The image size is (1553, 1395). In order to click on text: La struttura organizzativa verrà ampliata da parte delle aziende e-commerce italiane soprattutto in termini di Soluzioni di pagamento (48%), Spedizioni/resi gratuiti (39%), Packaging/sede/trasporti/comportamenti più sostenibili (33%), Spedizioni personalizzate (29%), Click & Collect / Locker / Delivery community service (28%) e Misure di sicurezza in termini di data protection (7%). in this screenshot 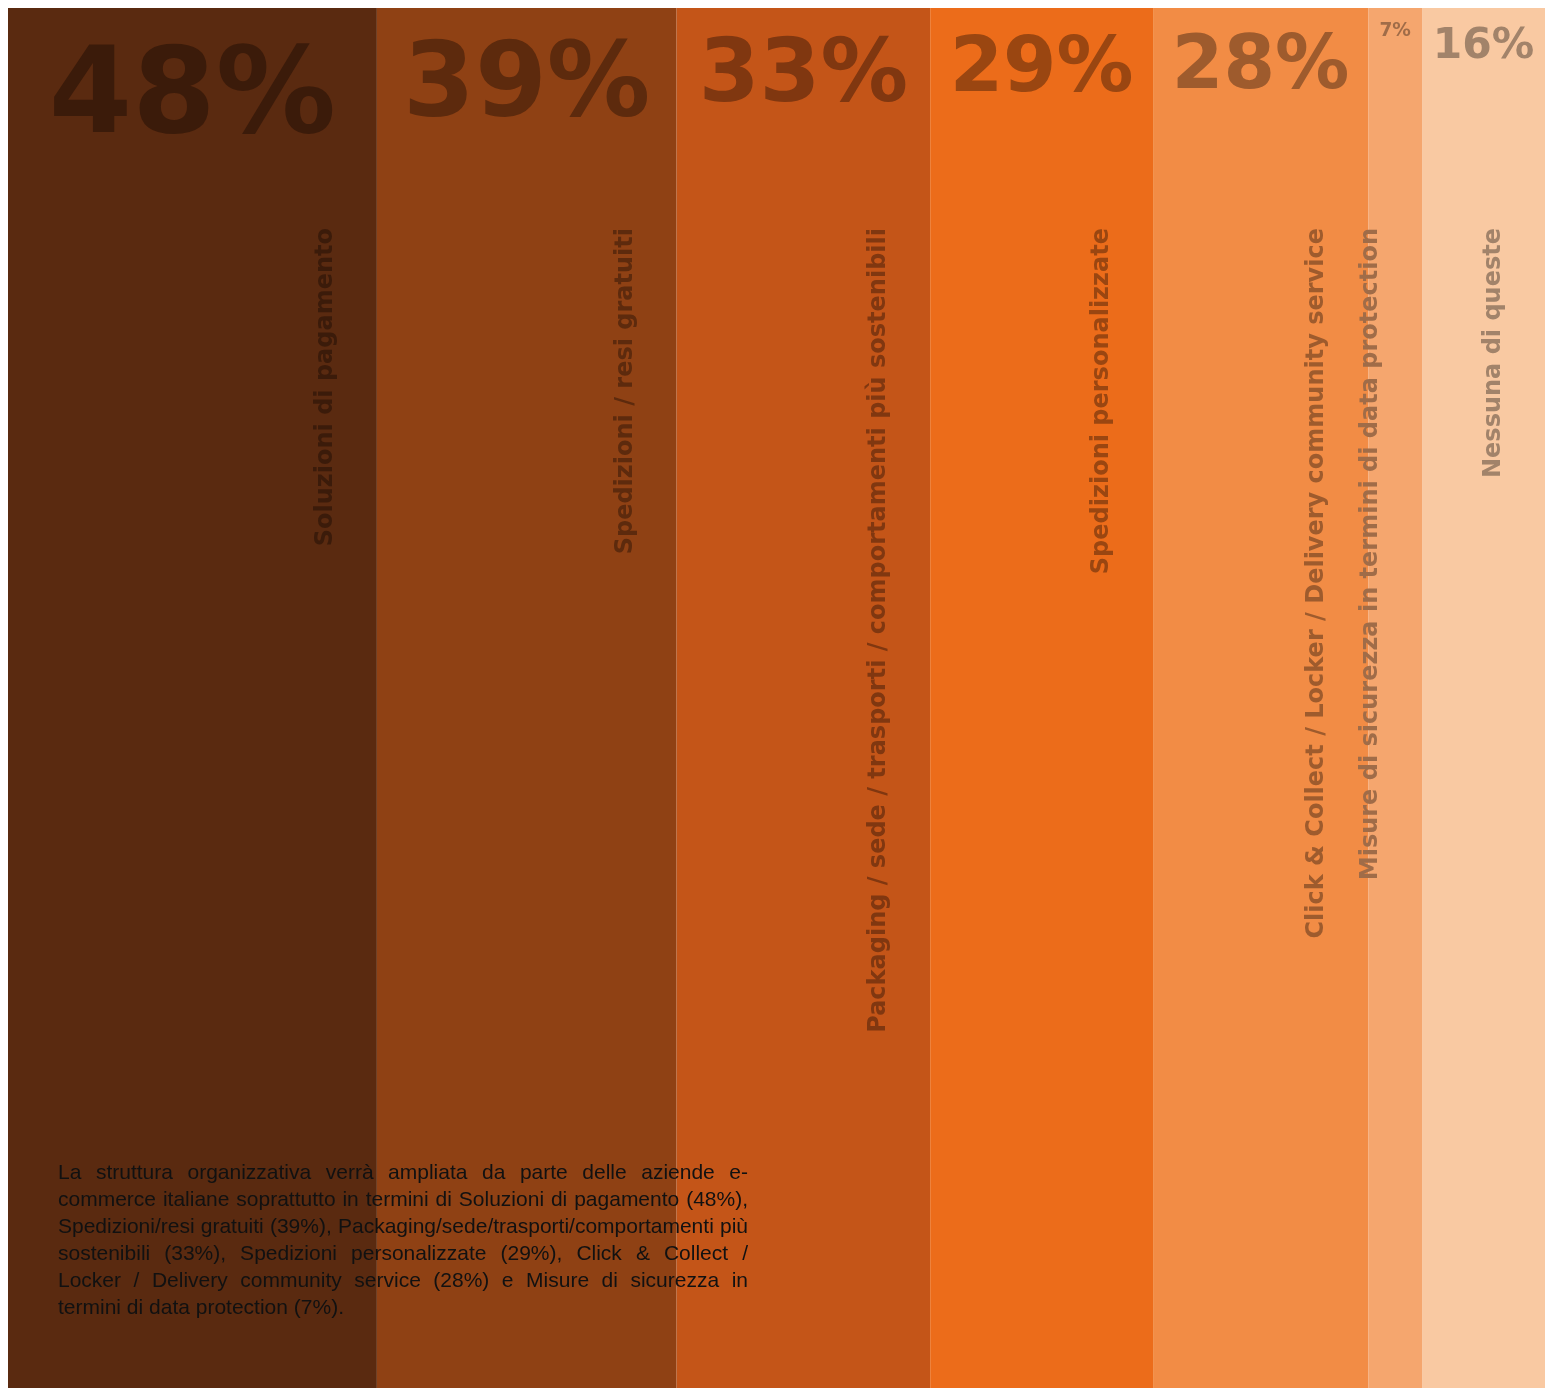, I will do `click(403, 1239)`.